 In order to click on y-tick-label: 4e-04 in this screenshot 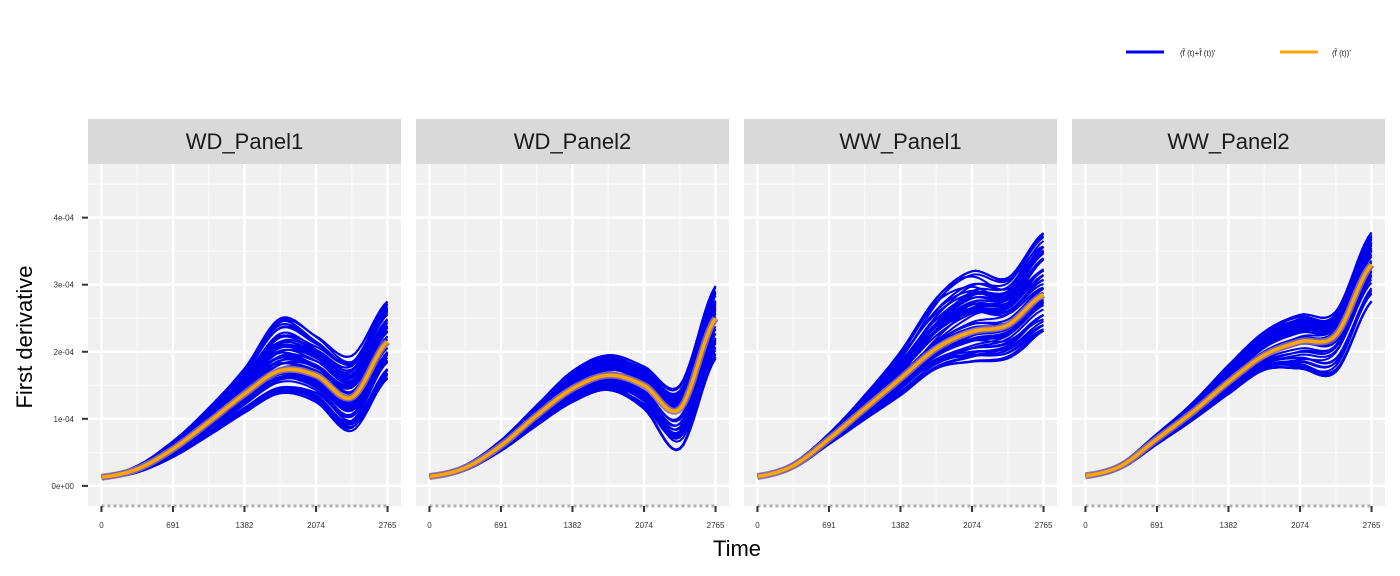, I will do `click(64, 218)`.